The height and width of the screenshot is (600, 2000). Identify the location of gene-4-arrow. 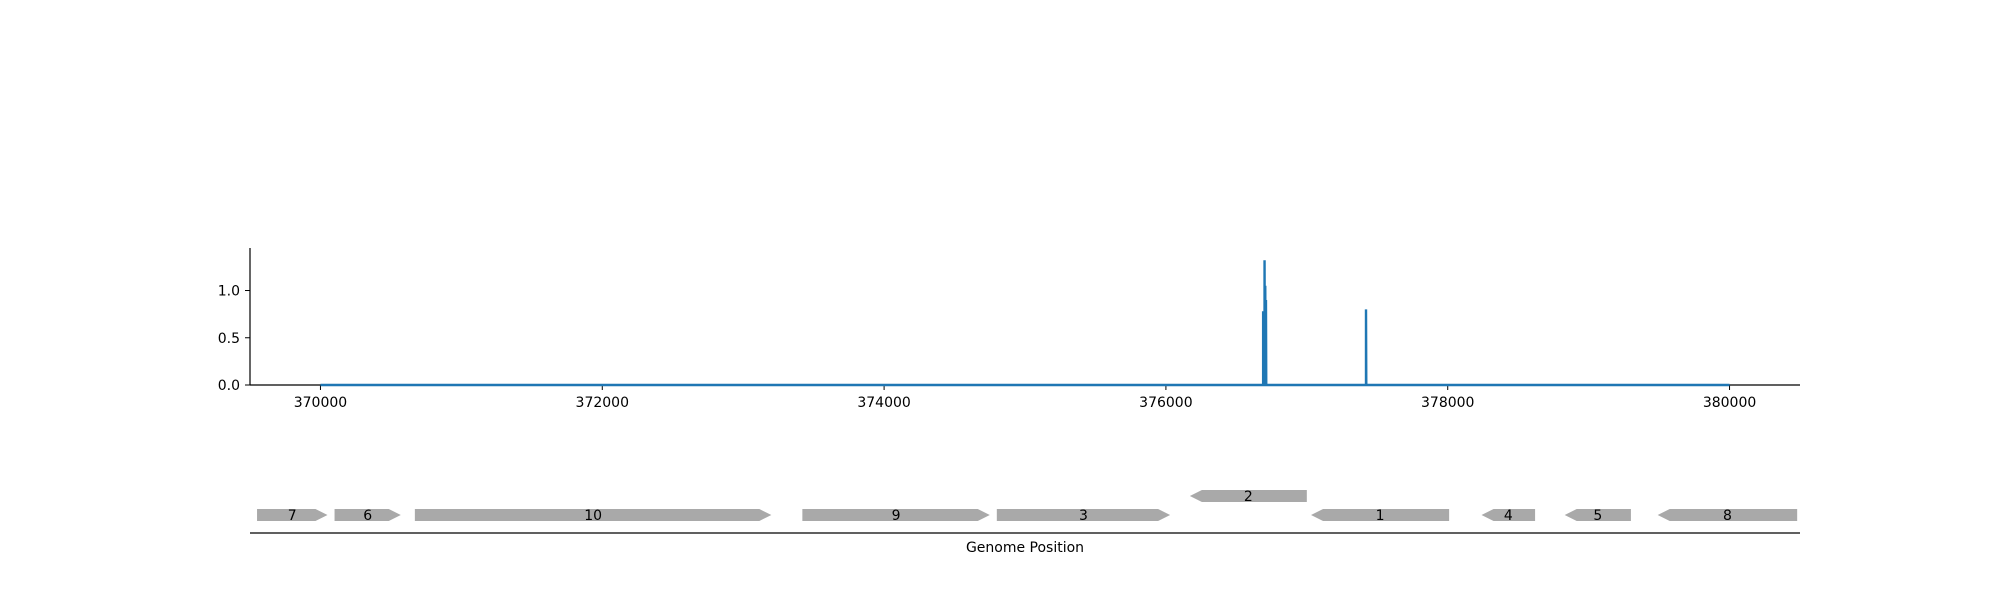
(1508, 515).